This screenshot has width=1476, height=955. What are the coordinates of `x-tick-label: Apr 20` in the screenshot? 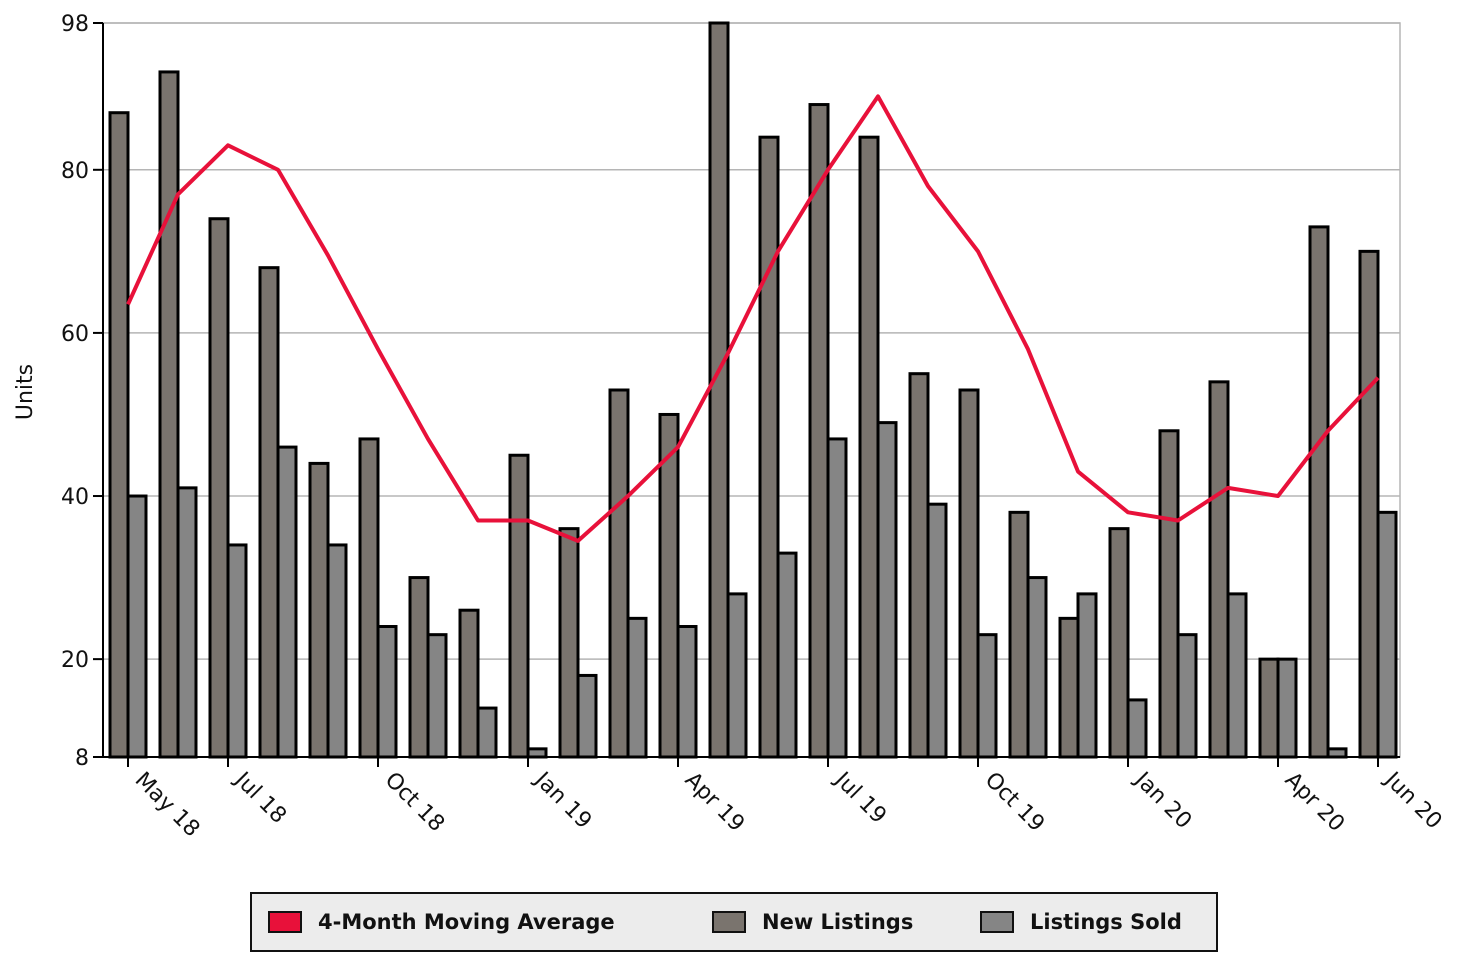 It's located at (1314, 802).